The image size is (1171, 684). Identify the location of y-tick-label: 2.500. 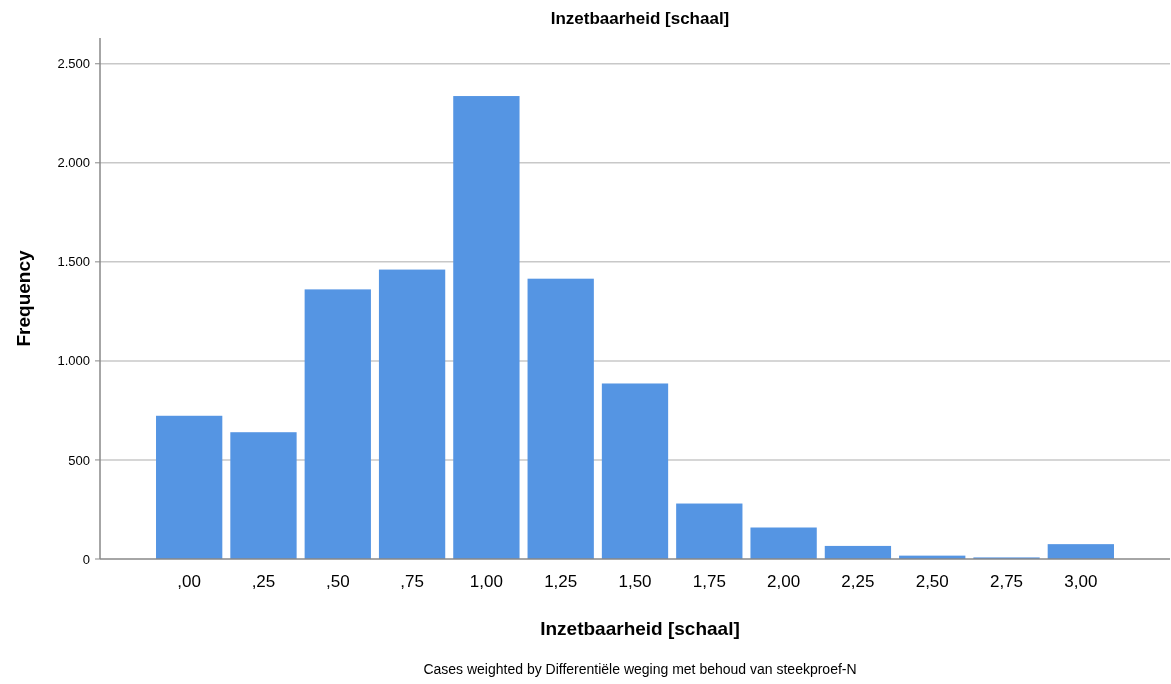
(73, 64).